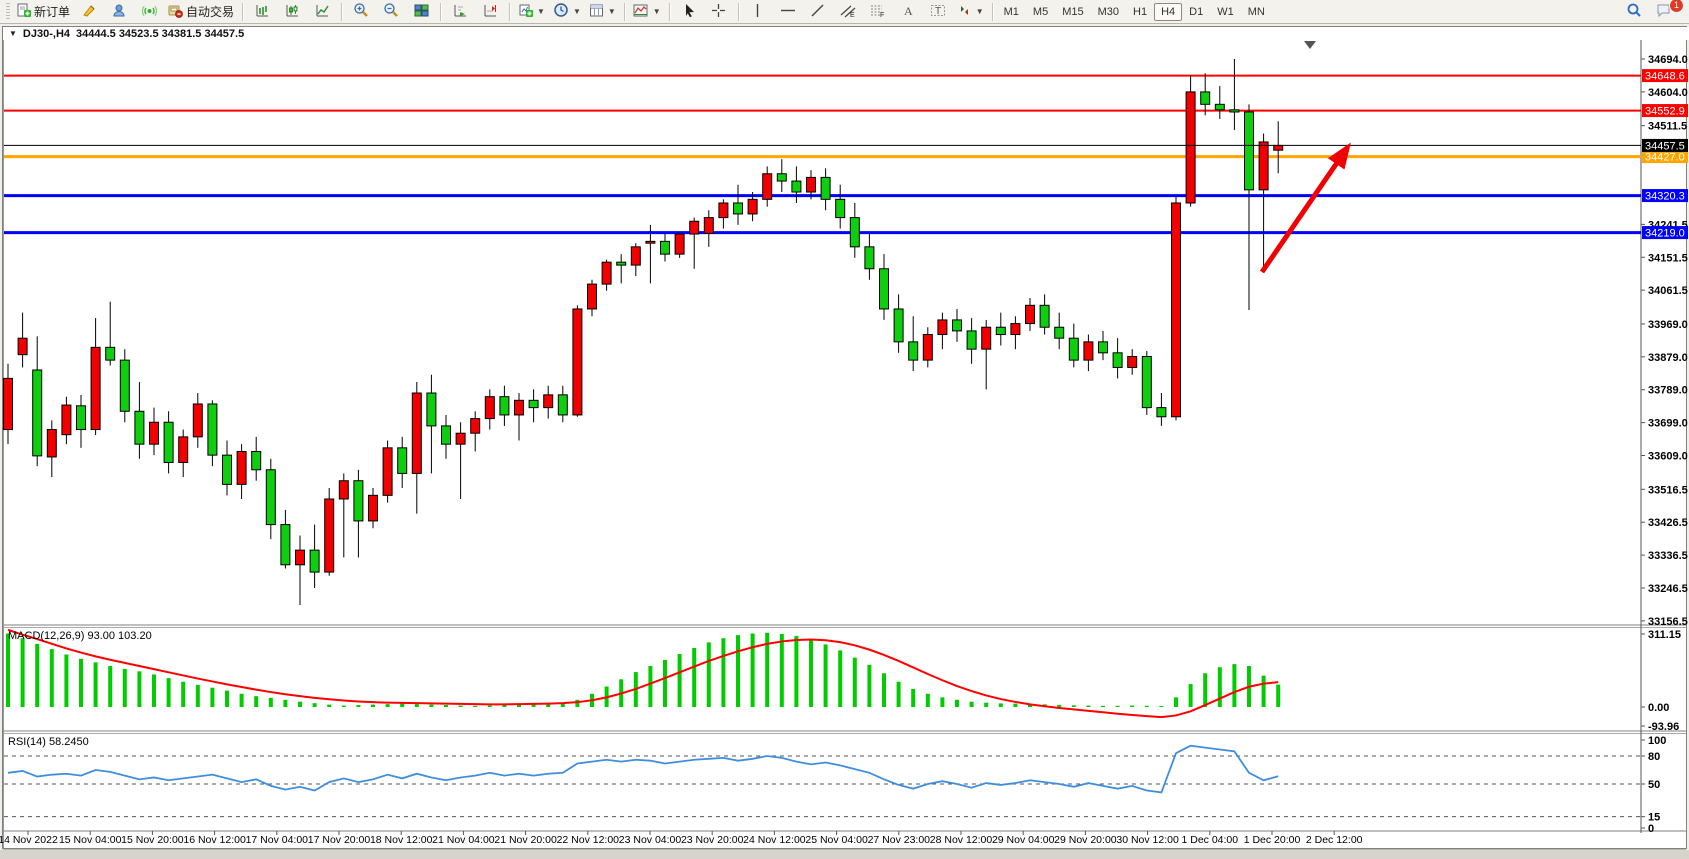 The width and height of the screenshot is (1689, 859). I want to click on y-tick-label: 34151.5, so click(1668, 258).